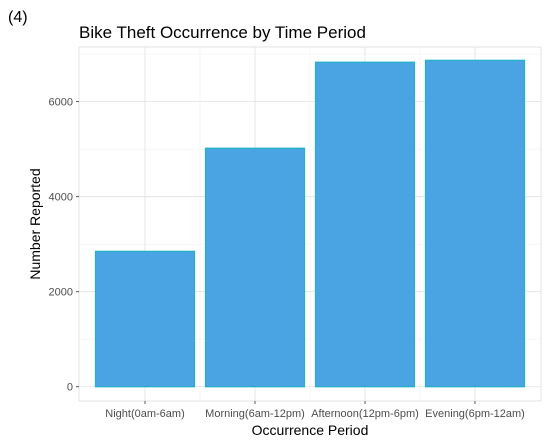 This screenshot has width=550, height=445. I want to click on chart-title: Bike Theft Occurrence by Time Period, so click(222, 32).